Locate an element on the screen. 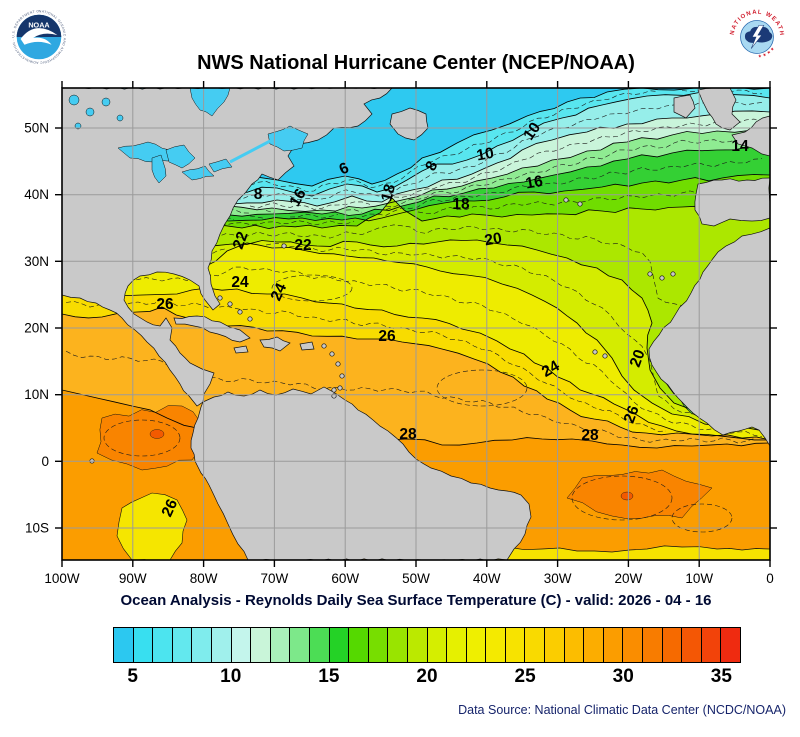 Image resolution: width=800 pixels, height=737 pixels. land-jamaica is located at coordinates (241, 349).